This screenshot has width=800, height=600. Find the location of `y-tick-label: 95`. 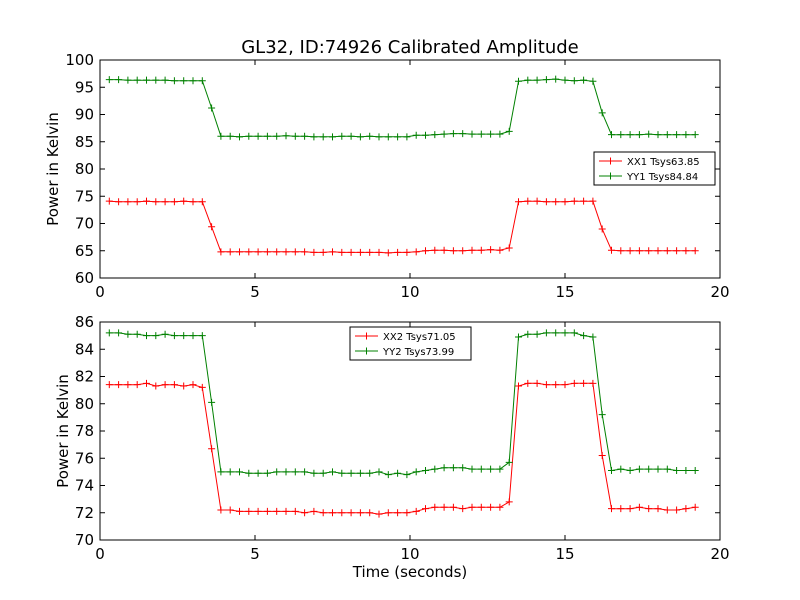

y-tick-label: 95 is located at coordinates (84, 87).